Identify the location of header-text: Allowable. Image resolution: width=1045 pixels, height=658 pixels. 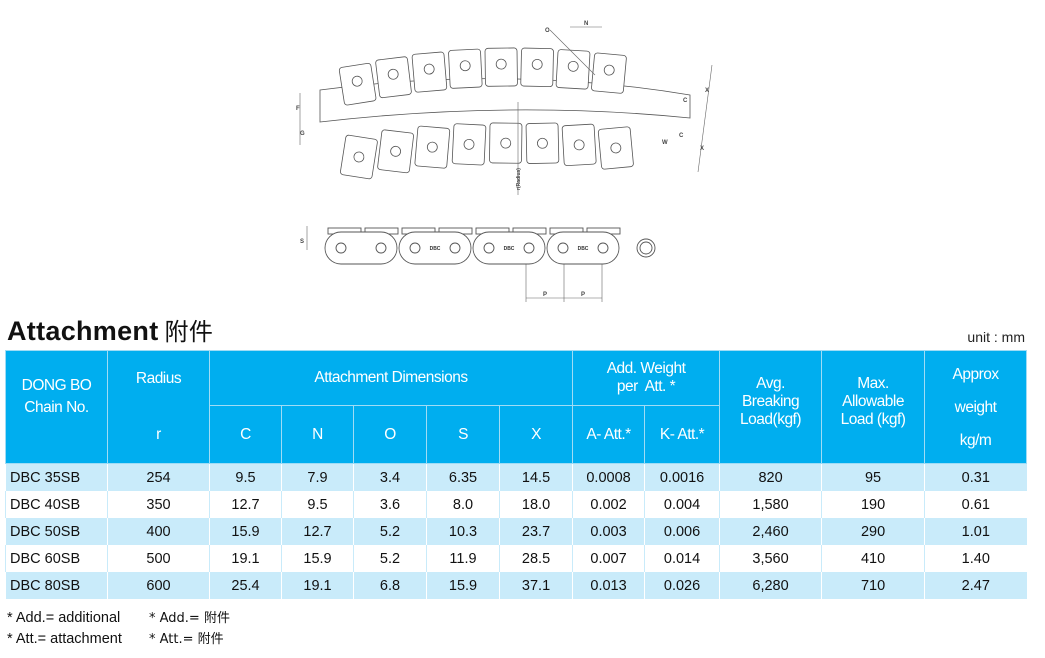
(873, 401).